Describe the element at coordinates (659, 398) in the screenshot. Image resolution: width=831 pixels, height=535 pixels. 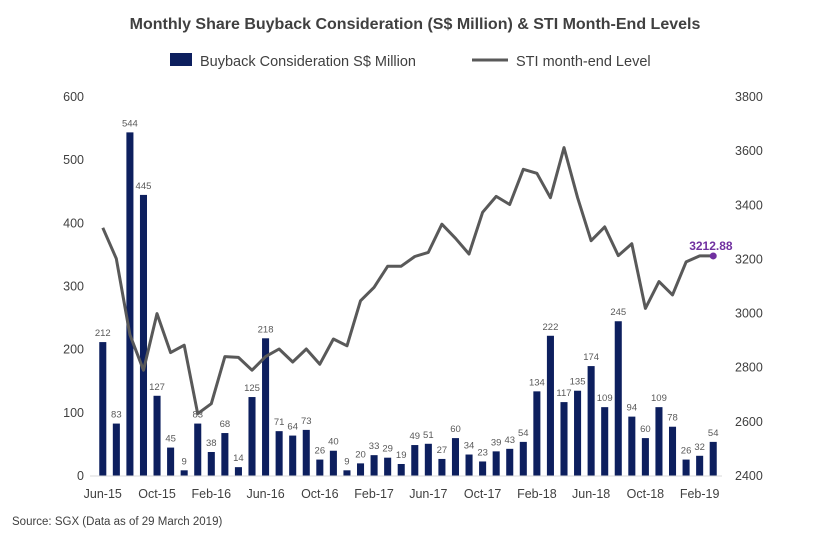
I see `bar-data-label: 109` at that location.